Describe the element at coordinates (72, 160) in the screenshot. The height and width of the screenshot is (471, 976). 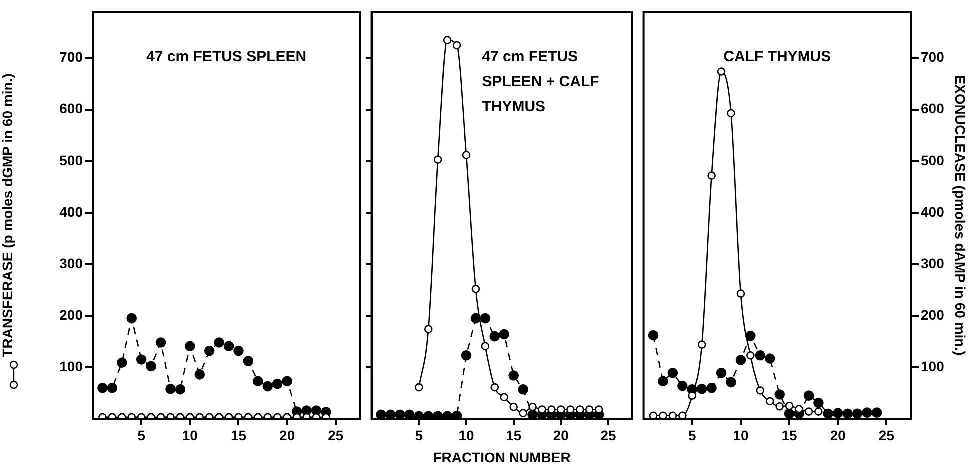
I see `y-tick-label: 500` at that location.